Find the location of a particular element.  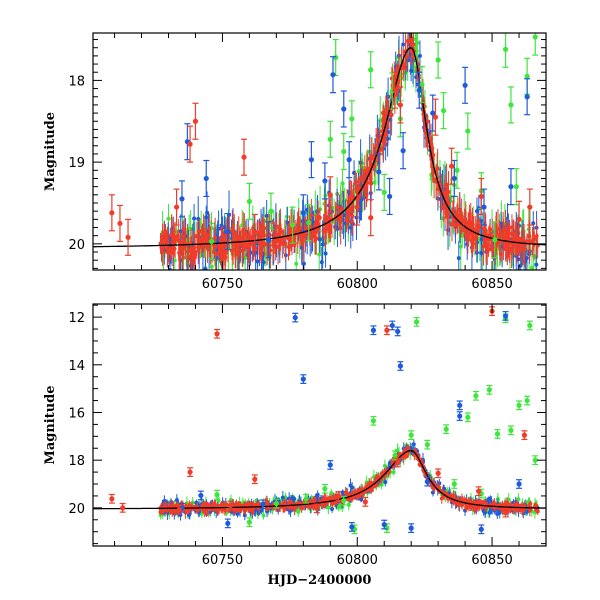

y-tick-label: 18 is located at coordinates (76, 81).